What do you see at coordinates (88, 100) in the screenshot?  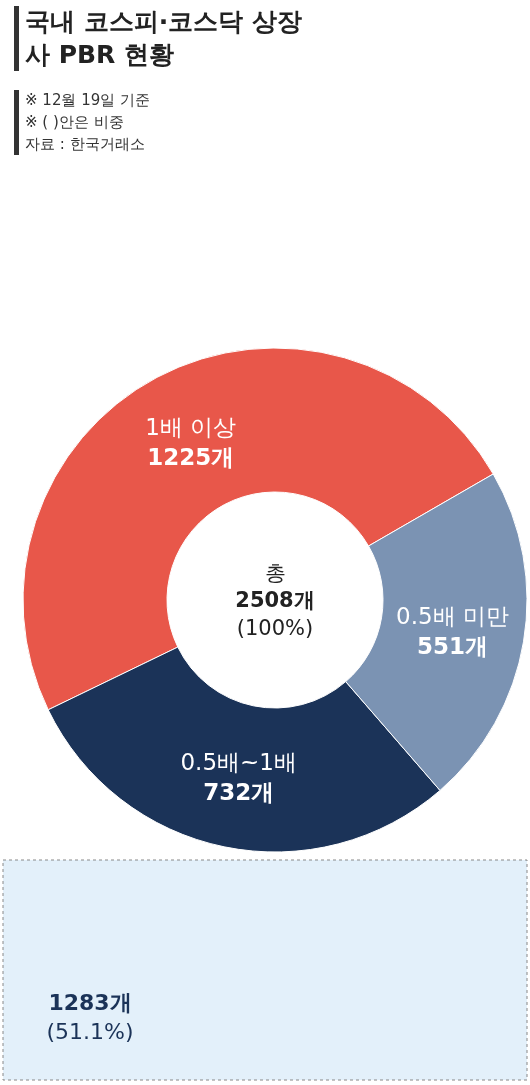 I see `text: ※ 12월 19일 기준` at bounding box center [88, 100].